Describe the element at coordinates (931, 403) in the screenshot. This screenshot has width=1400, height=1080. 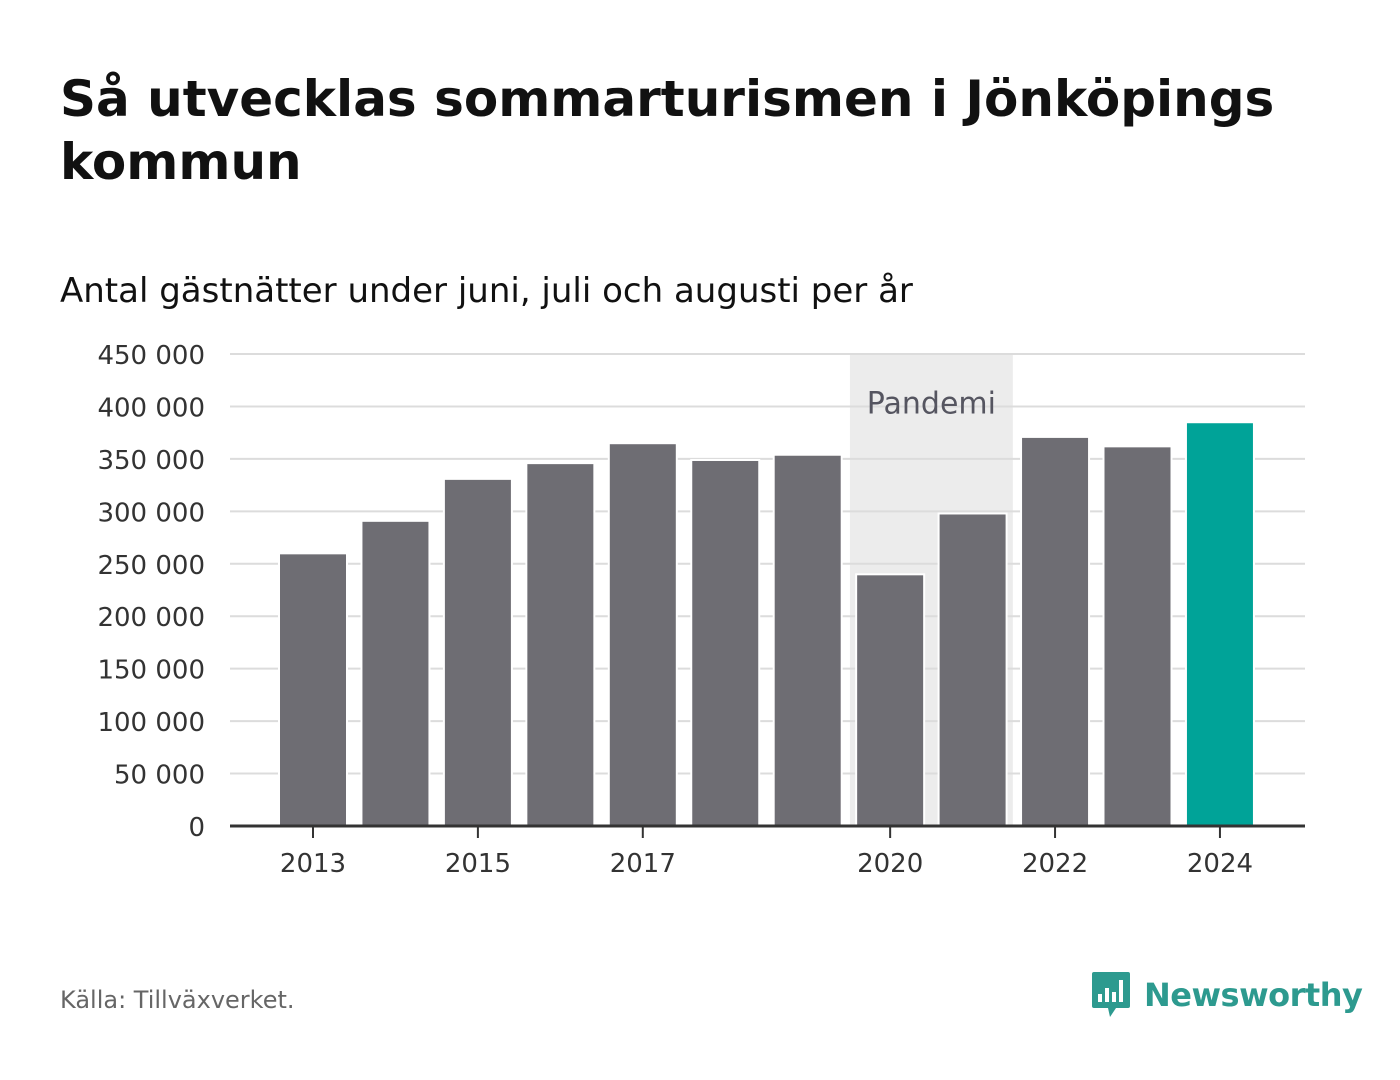
I see `annotation-label: Pandemi` at that location.